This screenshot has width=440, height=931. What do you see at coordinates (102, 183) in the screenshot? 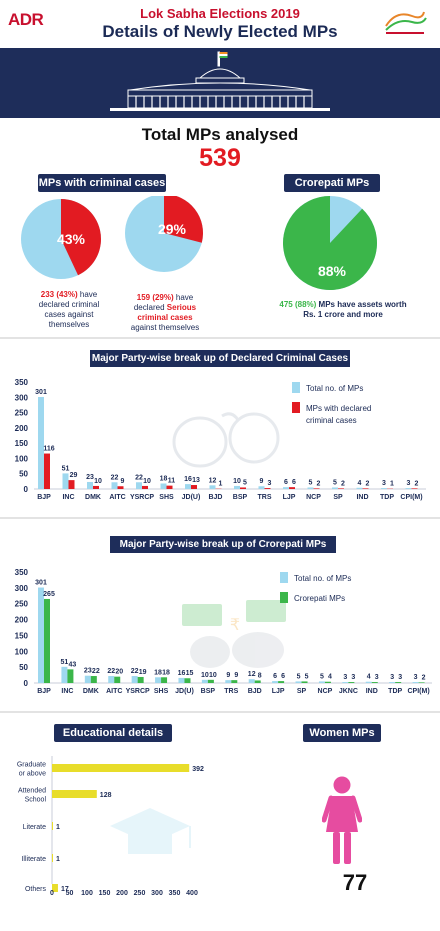
I see `criminal-heading: MPs with criminal cases` at bounding box center [102, 183].